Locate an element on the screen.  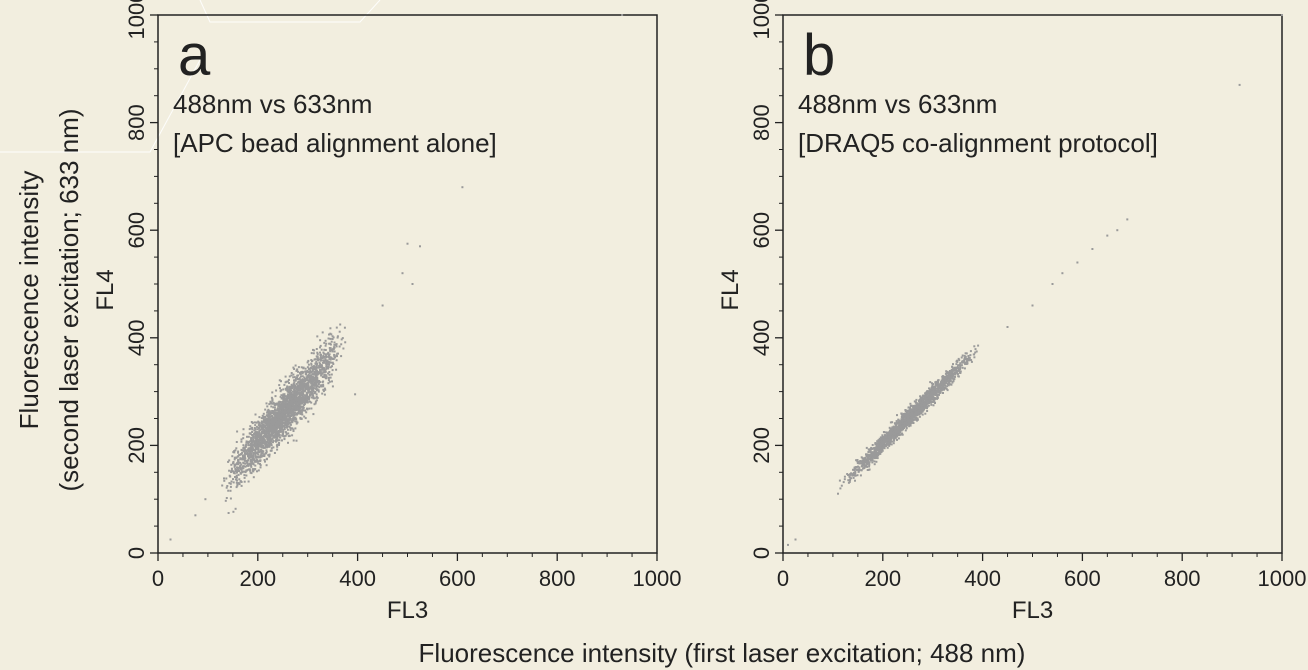
x-tick-label-b: 1000 is located at coordinates (1282, 578).